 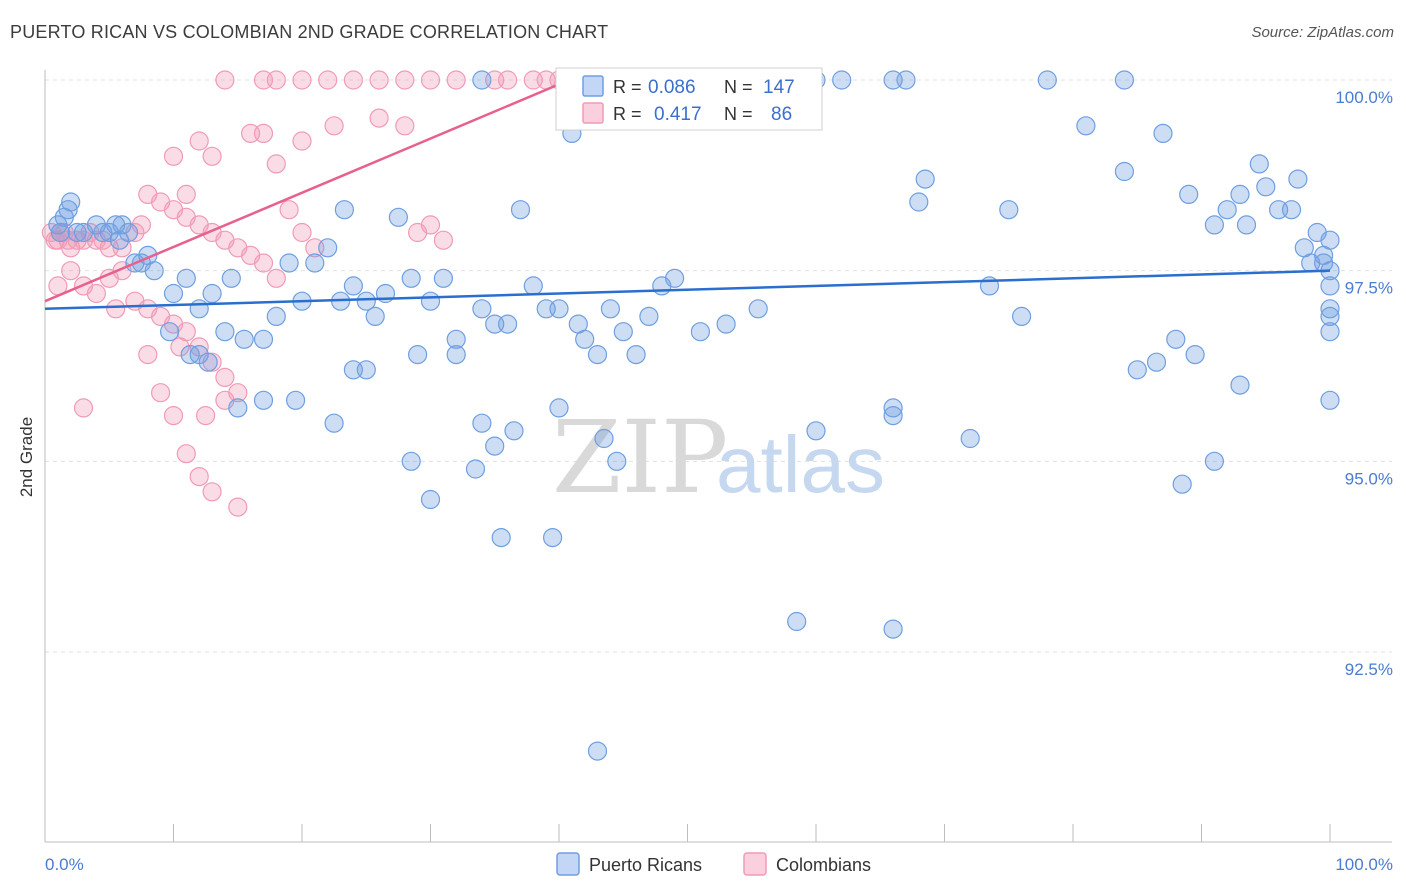 I want to click on y-tick-label: 92.5%, so click(x=1369, y=669).